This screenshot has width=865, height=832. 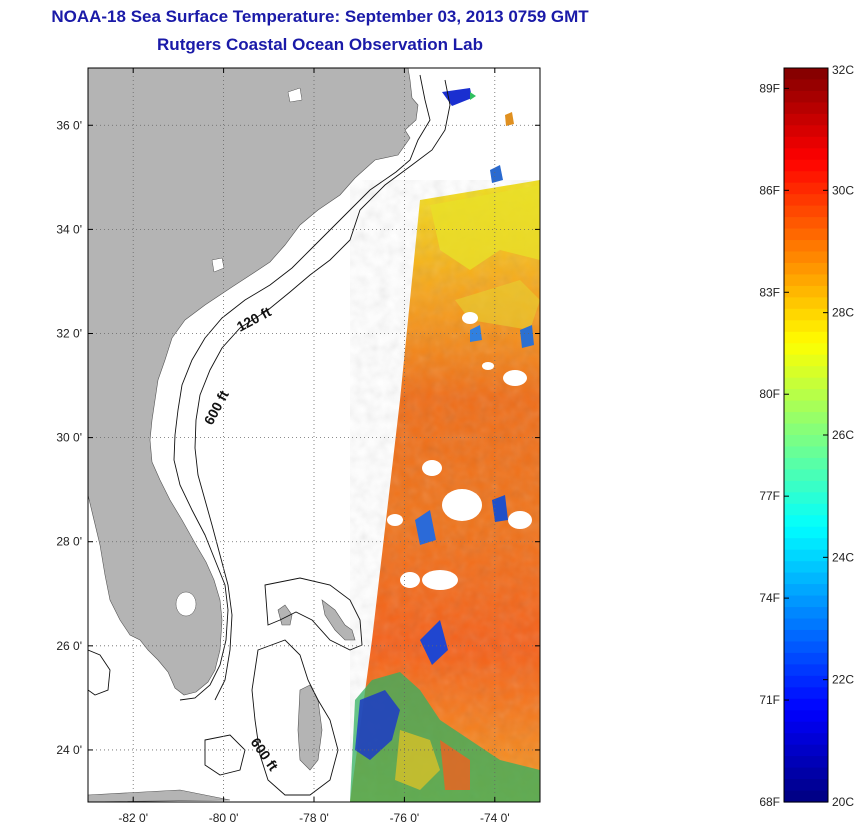 What do you see at coordinates (405, 818) in the screenshot?
I see `lon-tick-label: -76 0'` at bounding box center [405, 818].